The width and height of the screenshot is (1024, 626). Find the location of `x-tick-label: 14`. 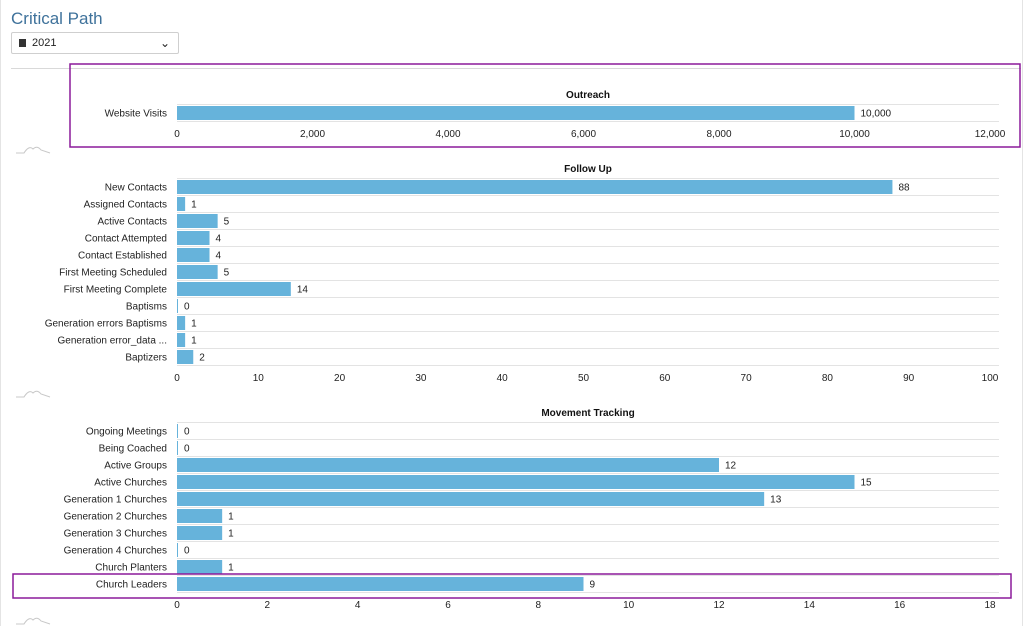

x-tick-label: 14 is located at coordinates (810, 605).